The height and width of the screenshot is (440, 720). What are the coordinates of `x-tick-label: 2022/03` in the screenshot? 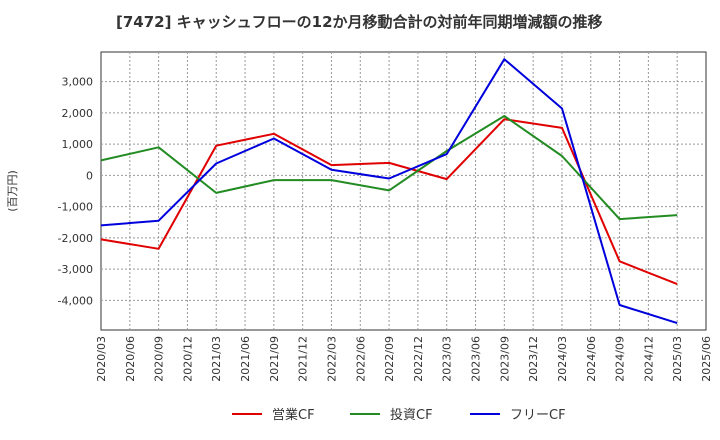 It's located at (331, 359).